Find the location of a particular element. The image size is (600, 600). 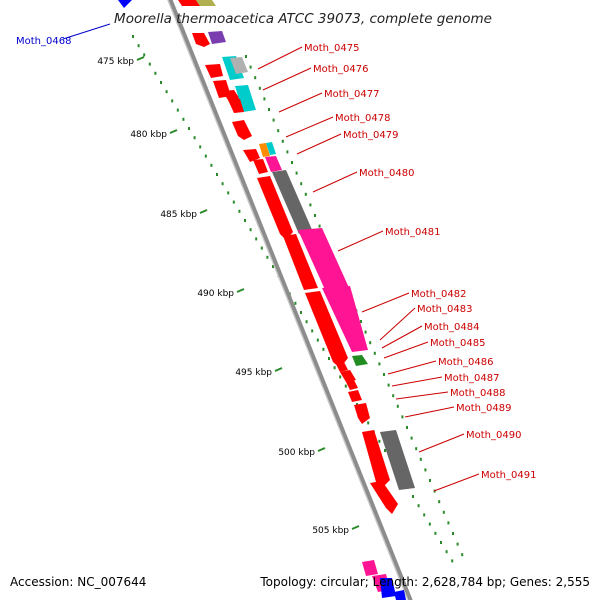

gene-label: Moth_0481 is located at coordinates (412, 232).